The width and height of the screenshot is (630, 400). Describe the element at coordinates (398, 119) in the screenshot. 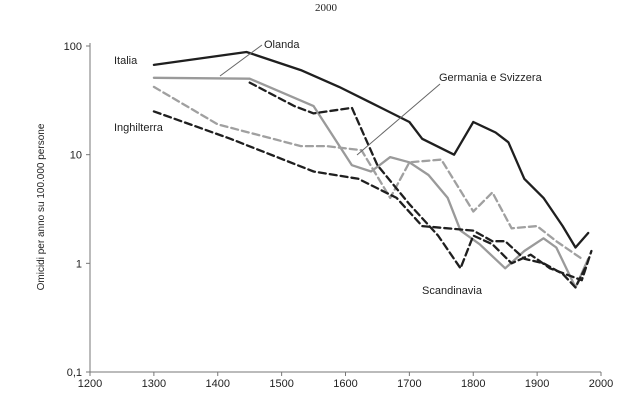

I see `germania-e-svizzera-leader-line` at that location.